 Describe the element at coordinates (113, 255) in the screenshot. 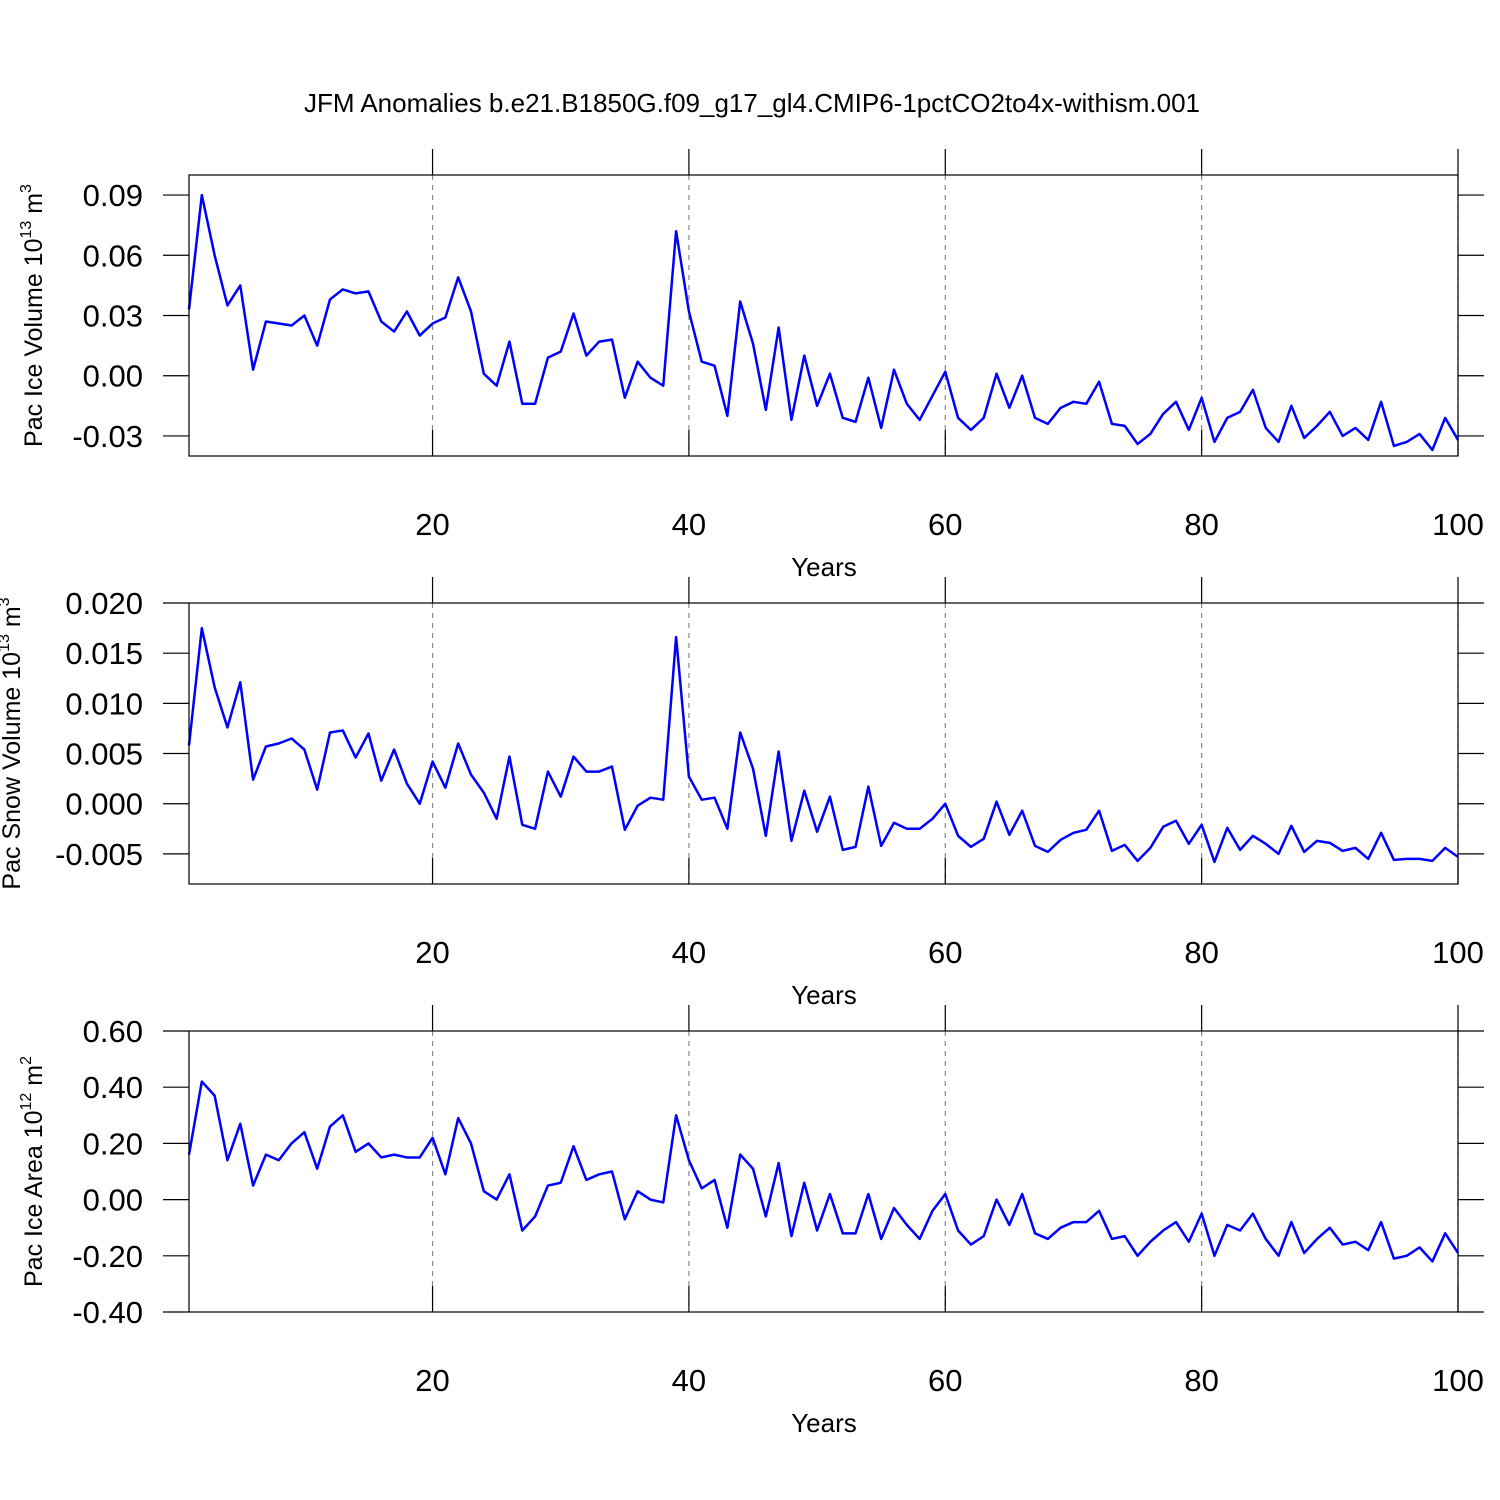

I see `y-tick-label: 0.06` at that location.